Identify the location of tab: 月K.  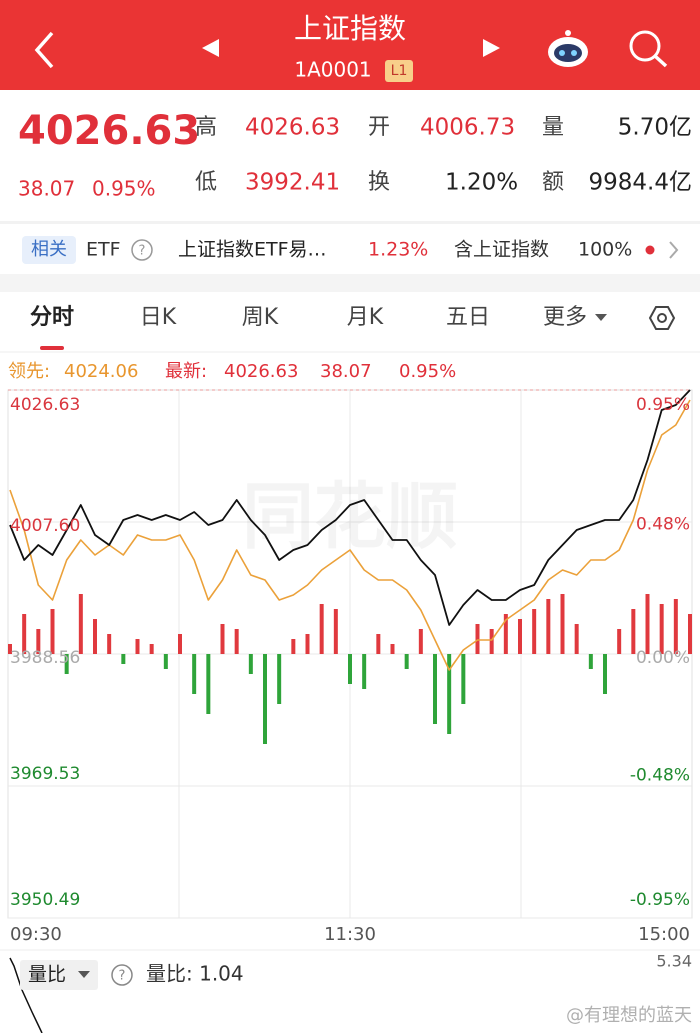
(365, 317).